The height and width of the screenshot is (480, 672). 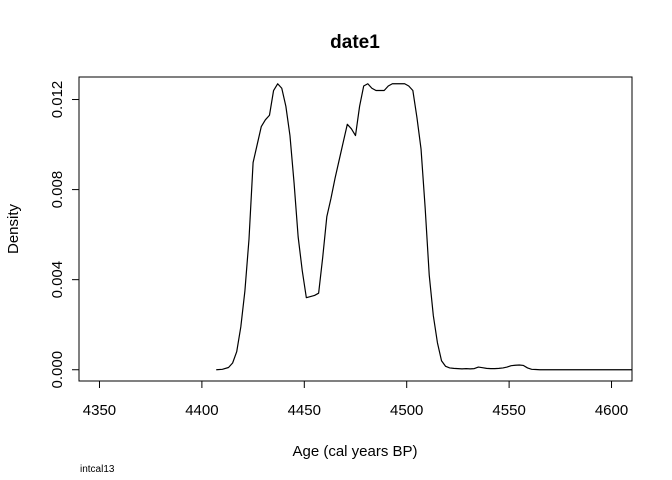 What do you see at coordinates (354, 451) in the screenshot?
I see `x-axis-label: Age (cal years BP)` at bounding box center [354, 451].